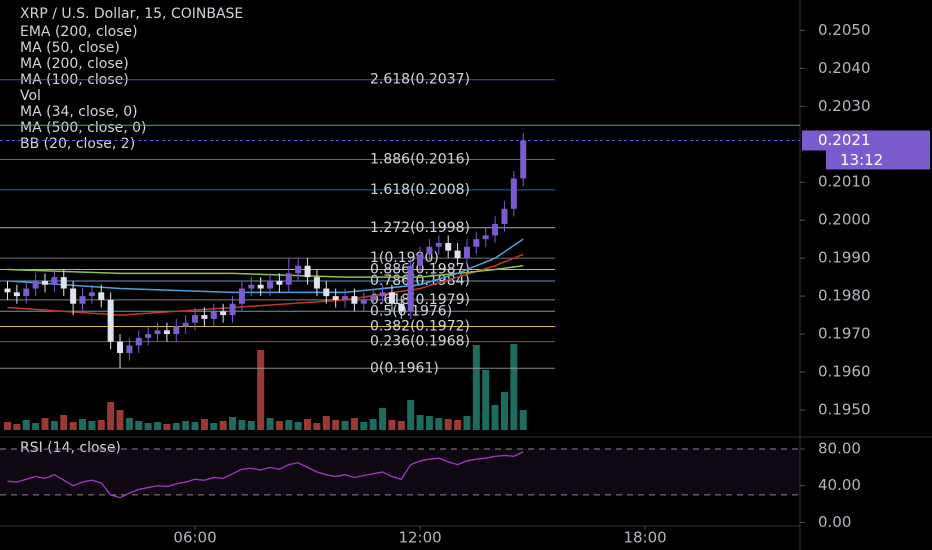 The height and width of the screenshot is (550, 932). What do you see at coordinates (420, 228) in the screenshot?
I see `fib-label: 1.272(0.1998)` at bounding box center [420, 228].